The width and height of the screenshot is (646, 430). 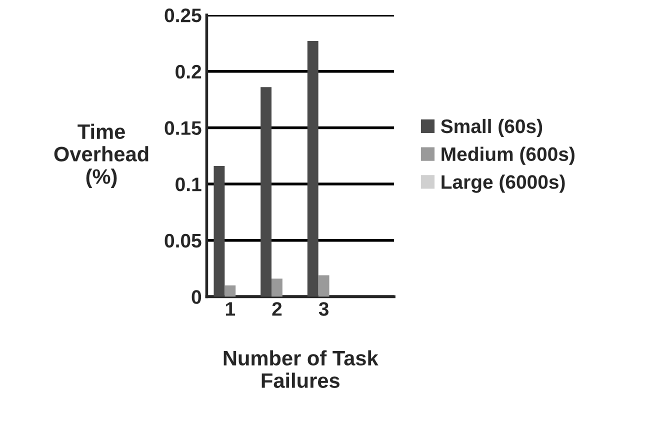 What do you see at coordinates (231, 309) in the screenshot?
I see `x-tick-label: 1` at bounding box center [231, 309].